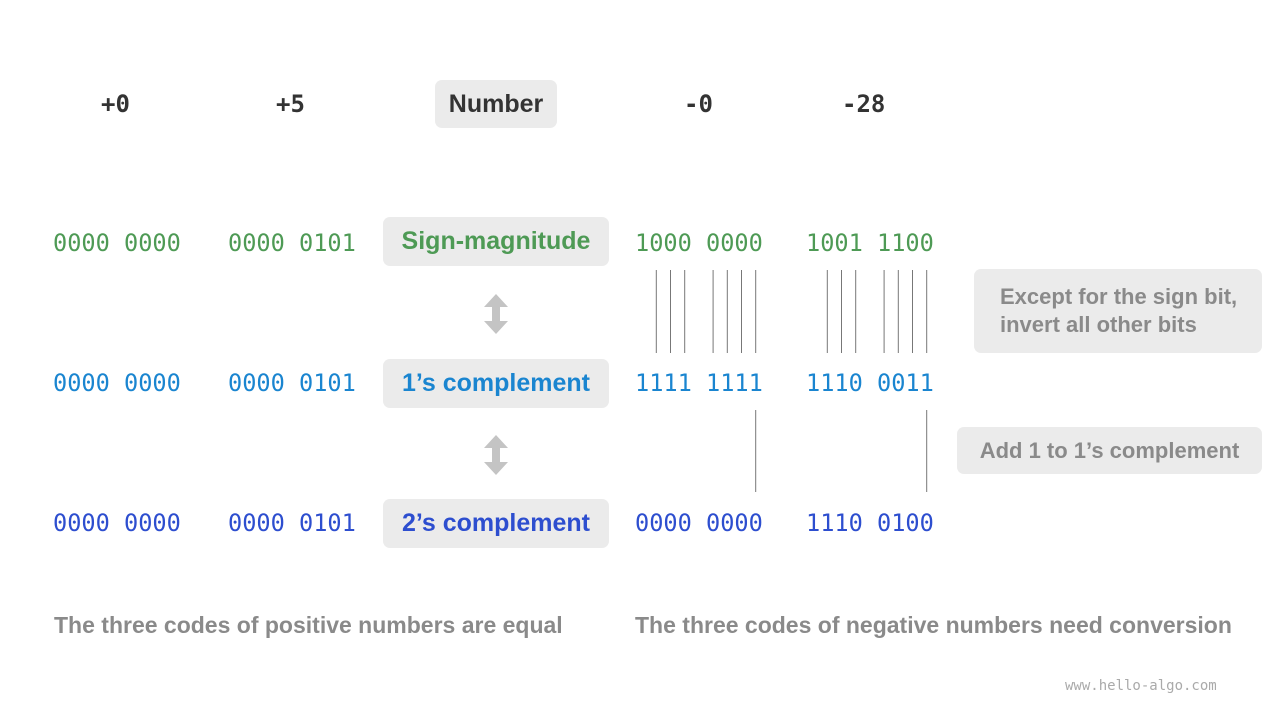 This screenshot has width=1280, height=720. What do you see at coordinates (292, 383) in the screenshot?
I see `oc-pos5: 0000 0101` at bounding box center [292, 383].